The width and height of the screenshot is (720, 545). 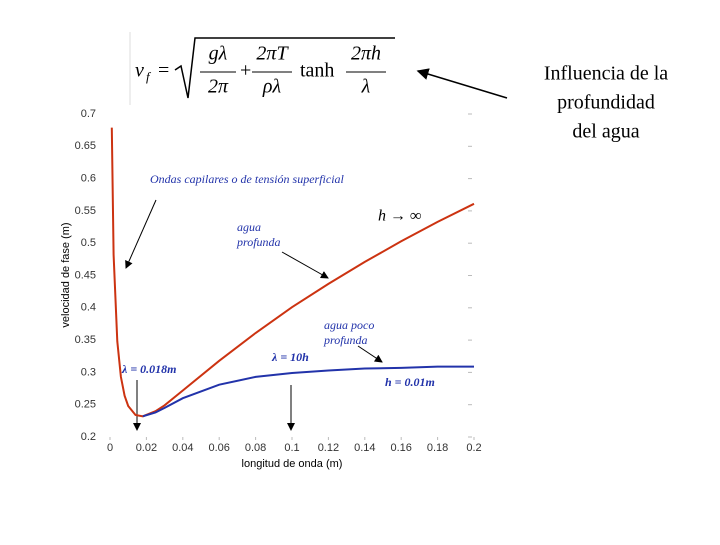 I want to click on annotation: agua poco, so click(x=349, y=325).